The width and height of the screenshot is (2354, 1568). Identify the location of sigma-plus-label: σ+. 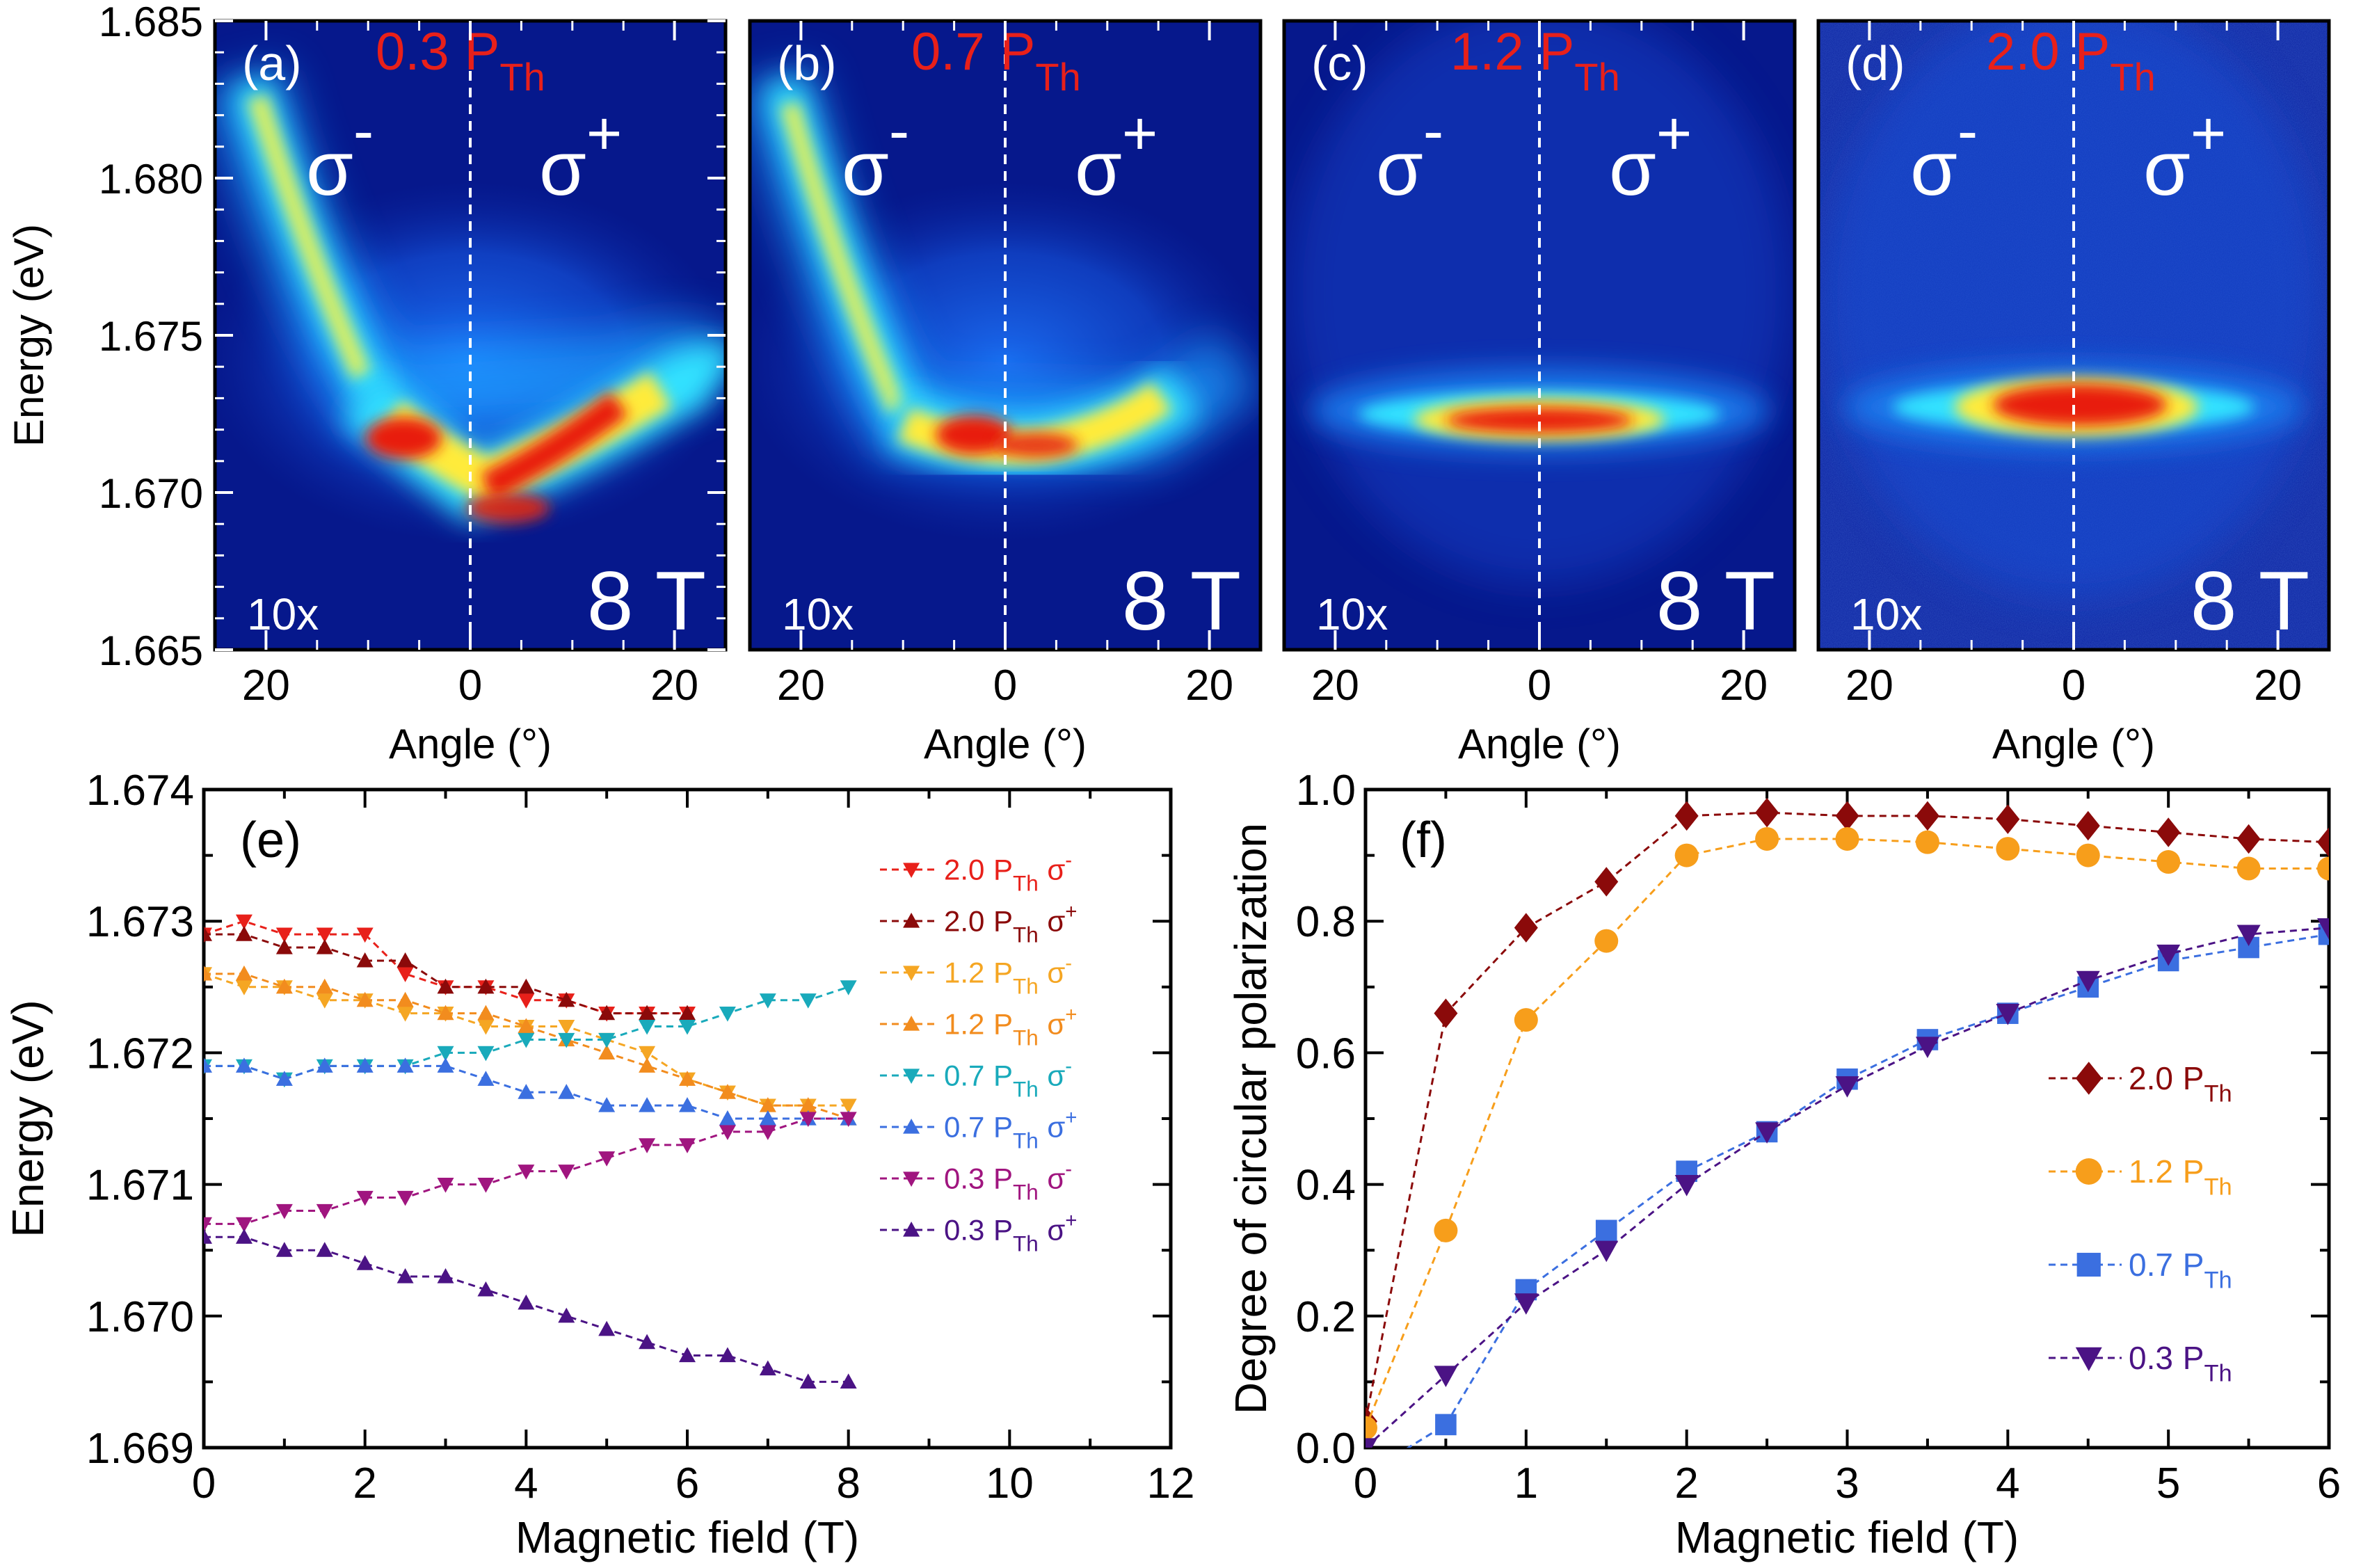
(2185, 155).